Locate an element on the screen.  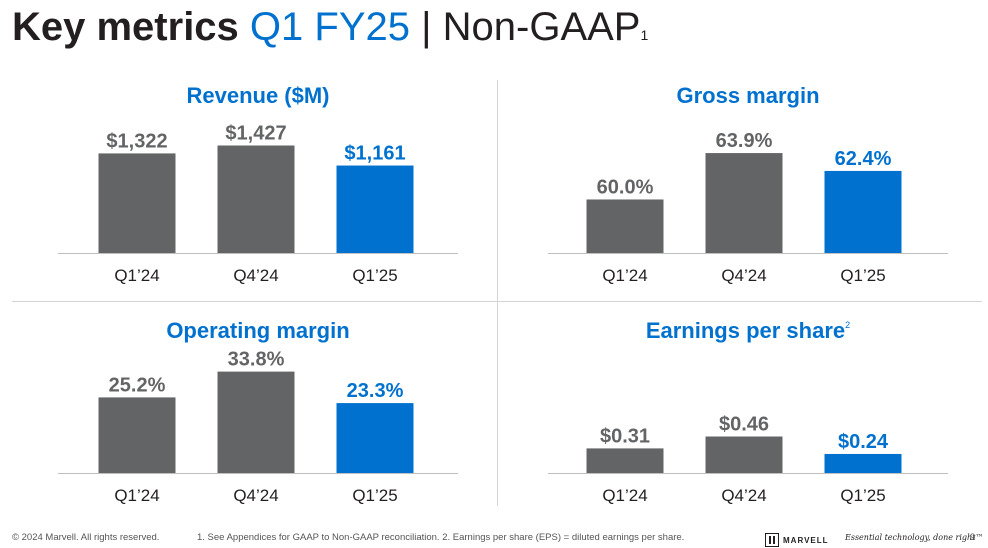
marvell-logo-mark is located at coordinates (772, 540).